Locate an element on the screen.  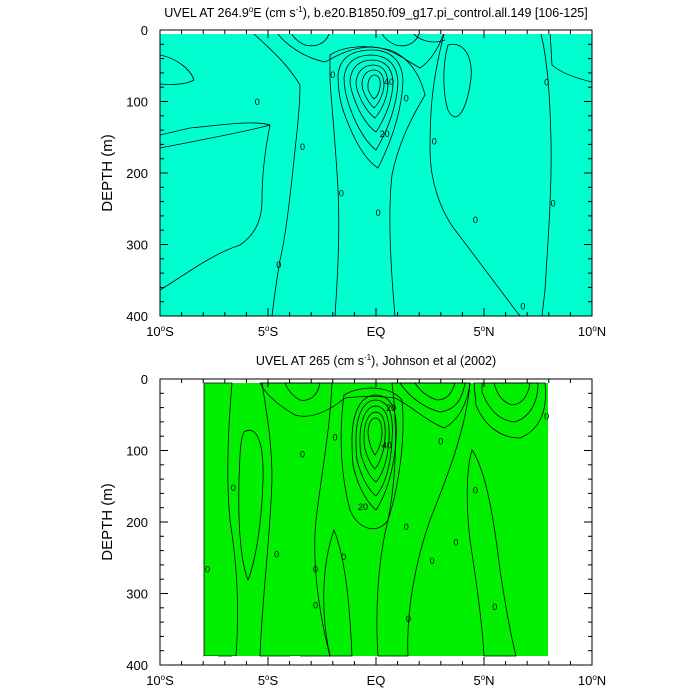
panel-1-region-neg2-b is located at coordinates (400, 38).